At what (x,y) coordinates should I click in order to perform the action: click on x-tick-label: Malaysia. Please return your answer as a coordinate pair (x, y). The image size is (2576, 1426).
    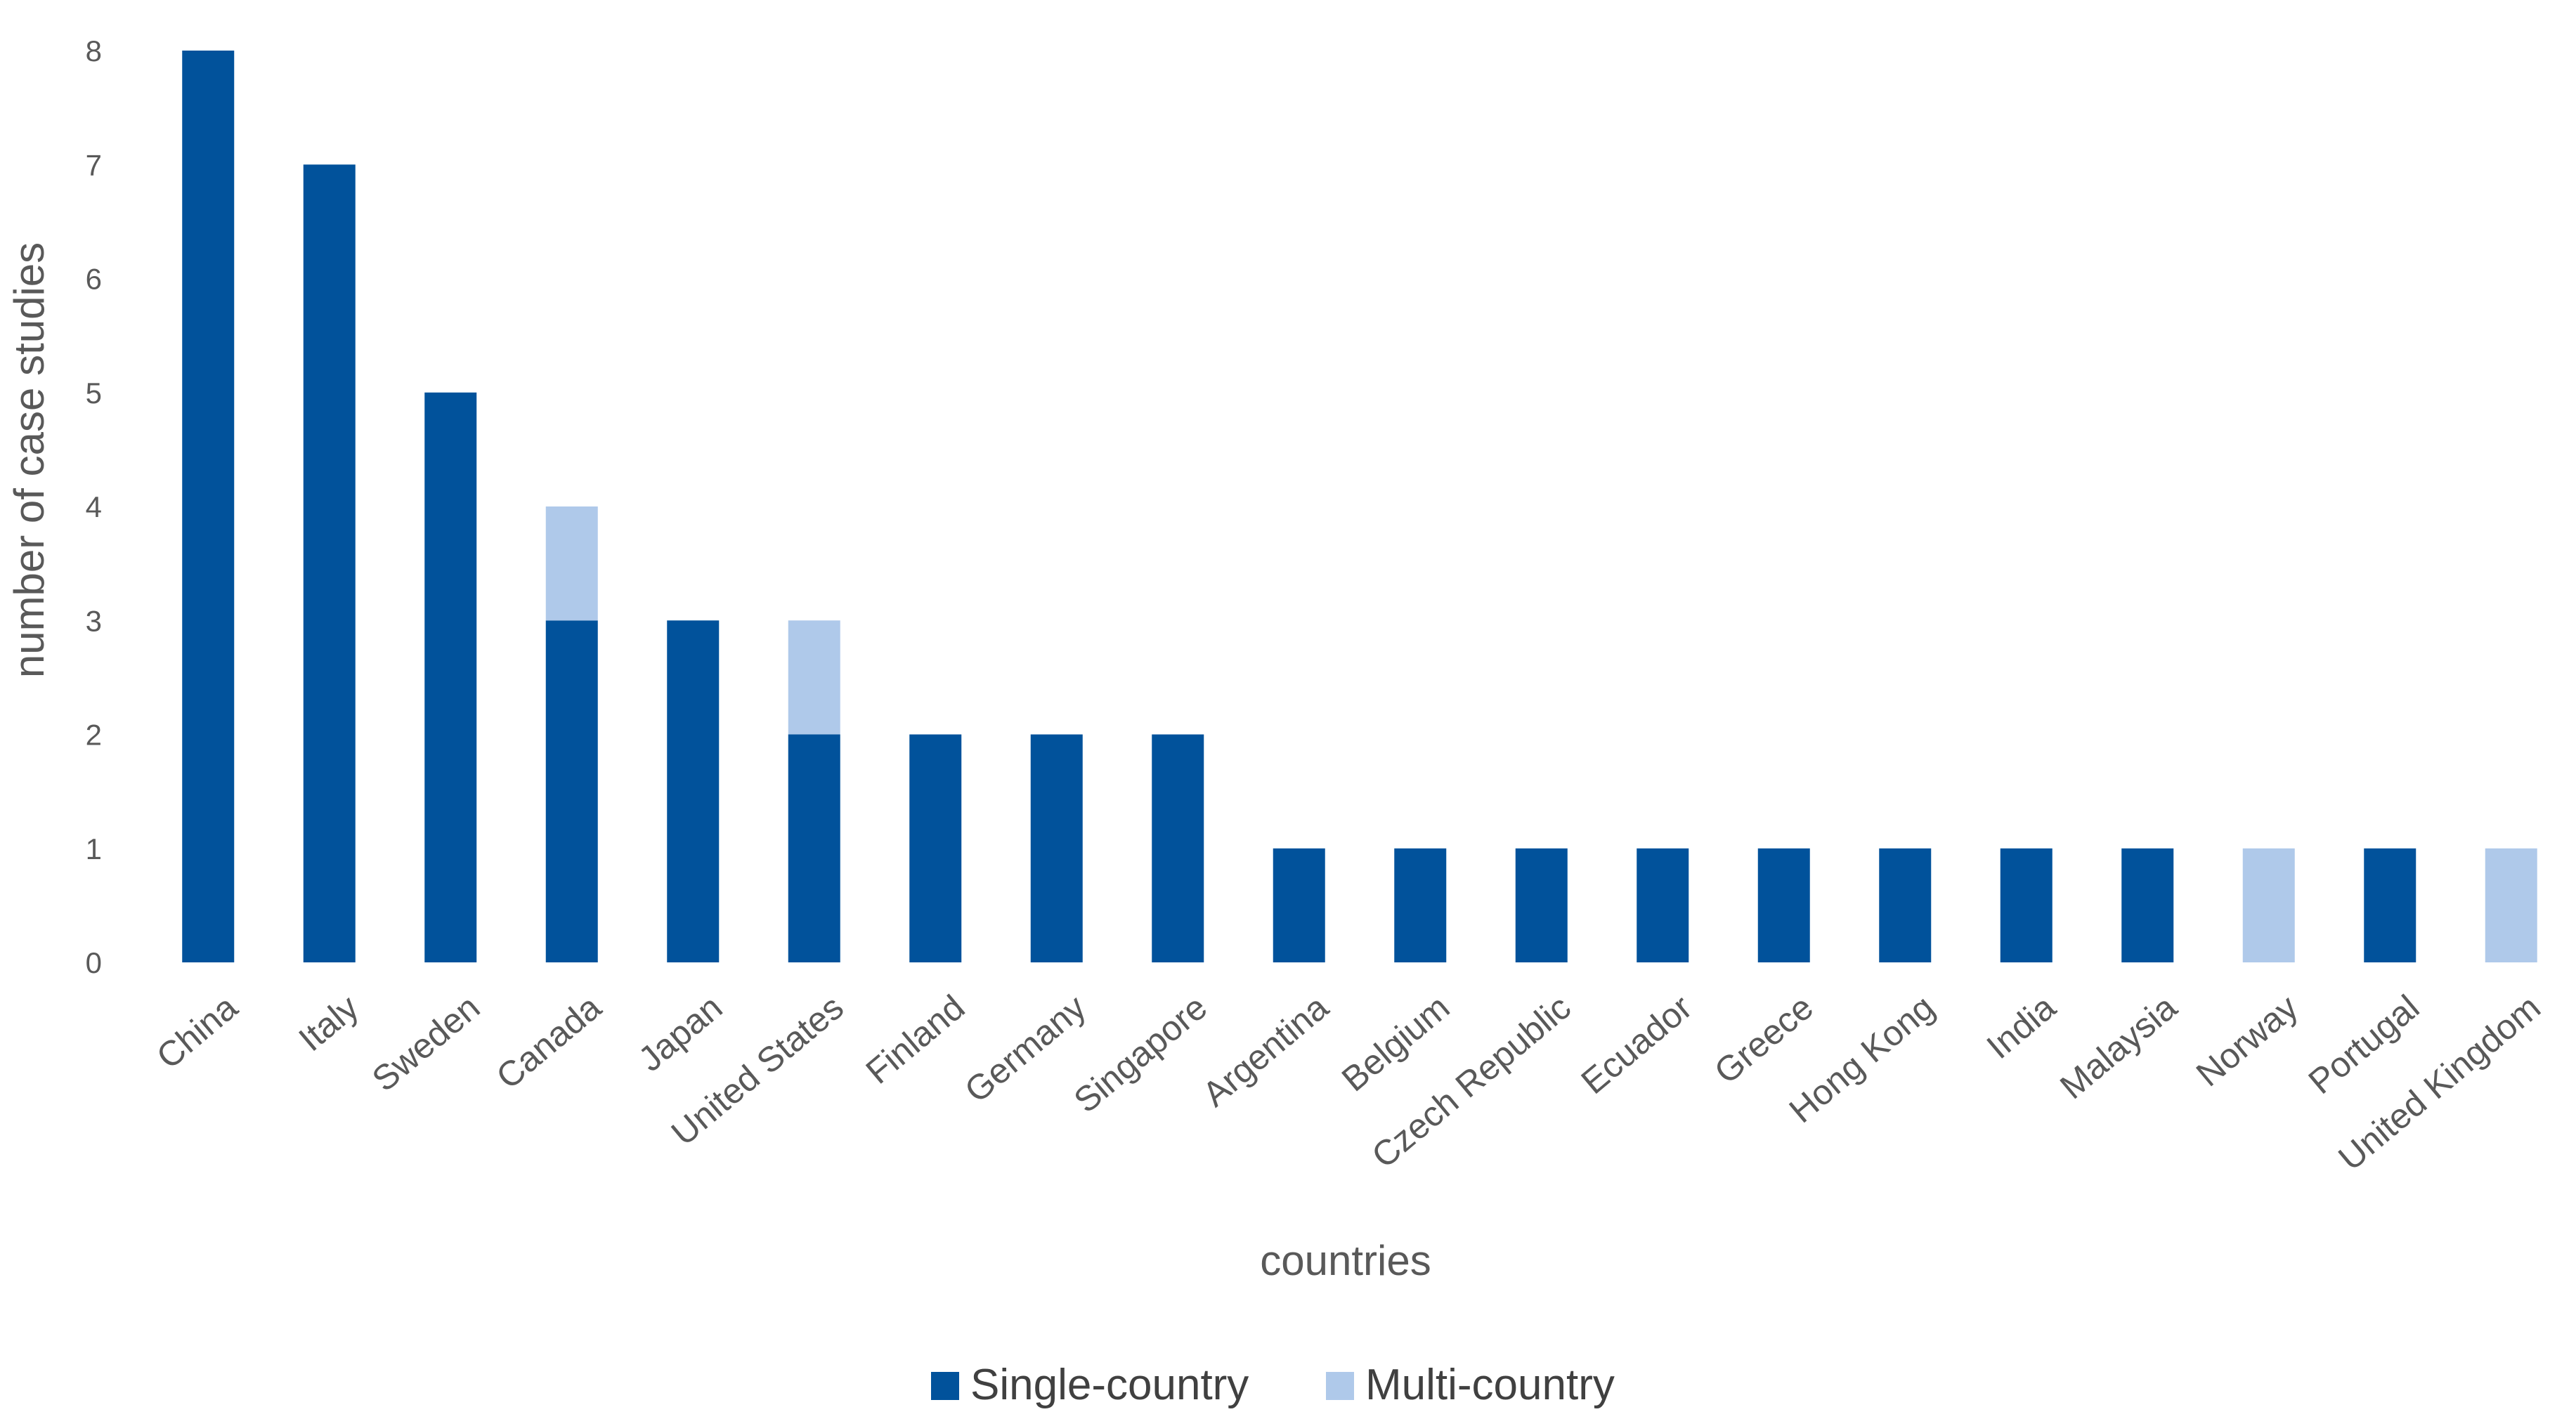
    Looking at the image, I should click on (2118, 1046).